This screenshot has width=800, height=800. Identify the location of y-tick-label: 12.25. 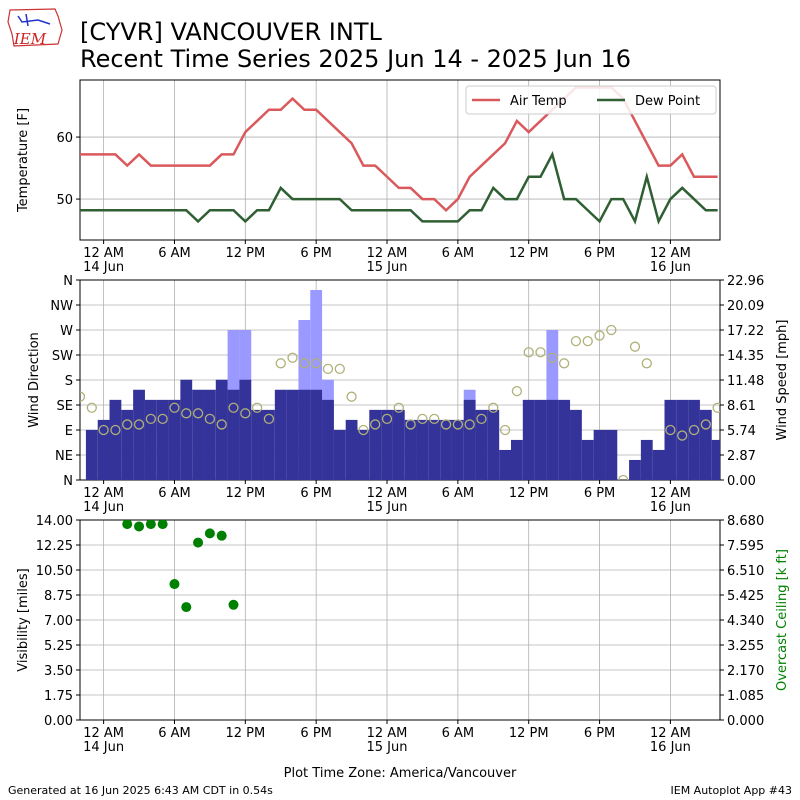
(54, 546).